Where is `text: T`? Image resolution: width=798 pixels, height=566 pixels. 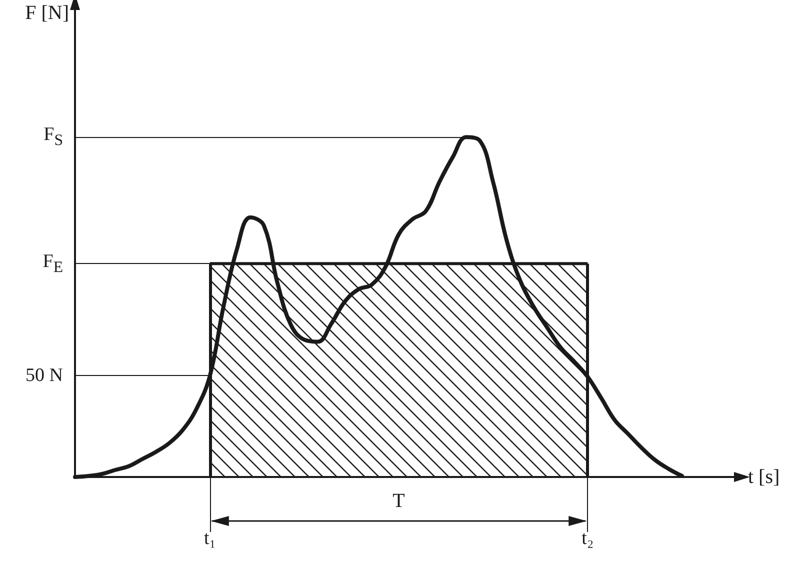
text: T is located at coordinates (398, 501).